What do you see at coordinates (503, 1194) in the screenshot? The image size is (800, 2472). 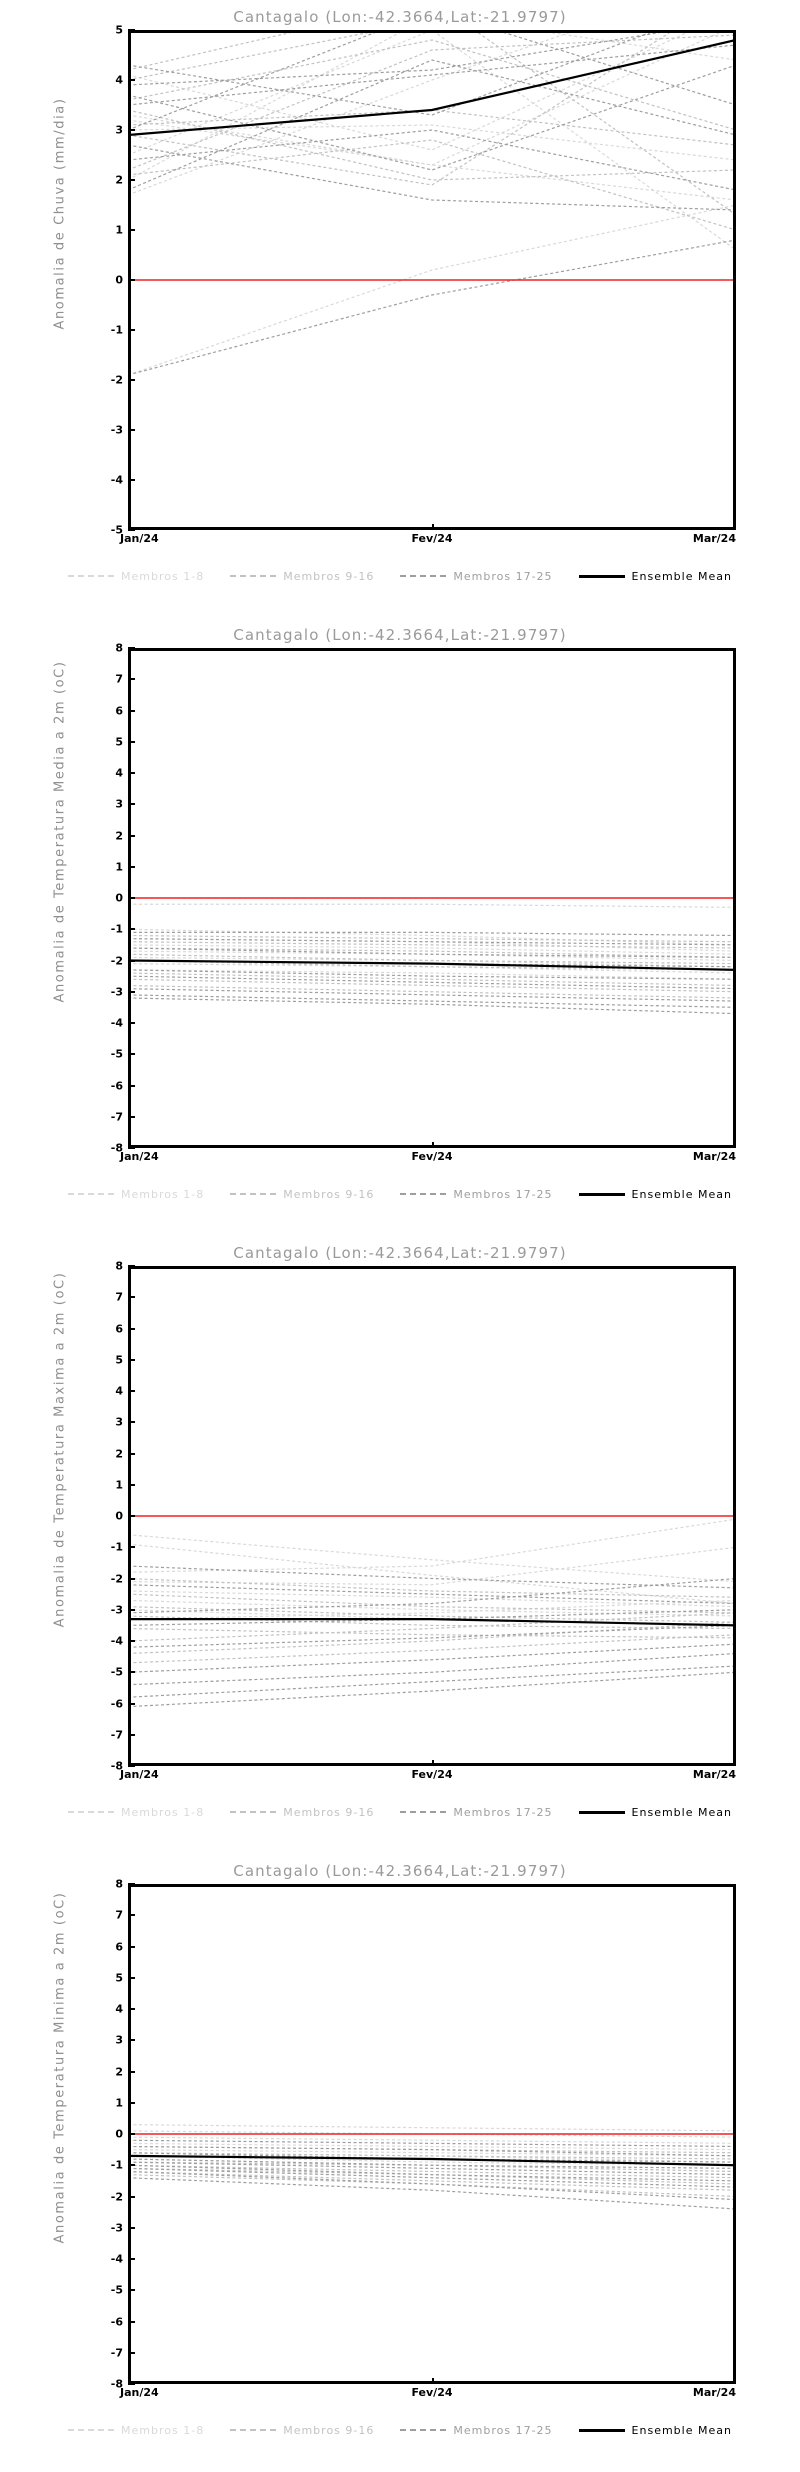 I see `legend-label: Membros 17-25` at bounding box center [503, 1194].